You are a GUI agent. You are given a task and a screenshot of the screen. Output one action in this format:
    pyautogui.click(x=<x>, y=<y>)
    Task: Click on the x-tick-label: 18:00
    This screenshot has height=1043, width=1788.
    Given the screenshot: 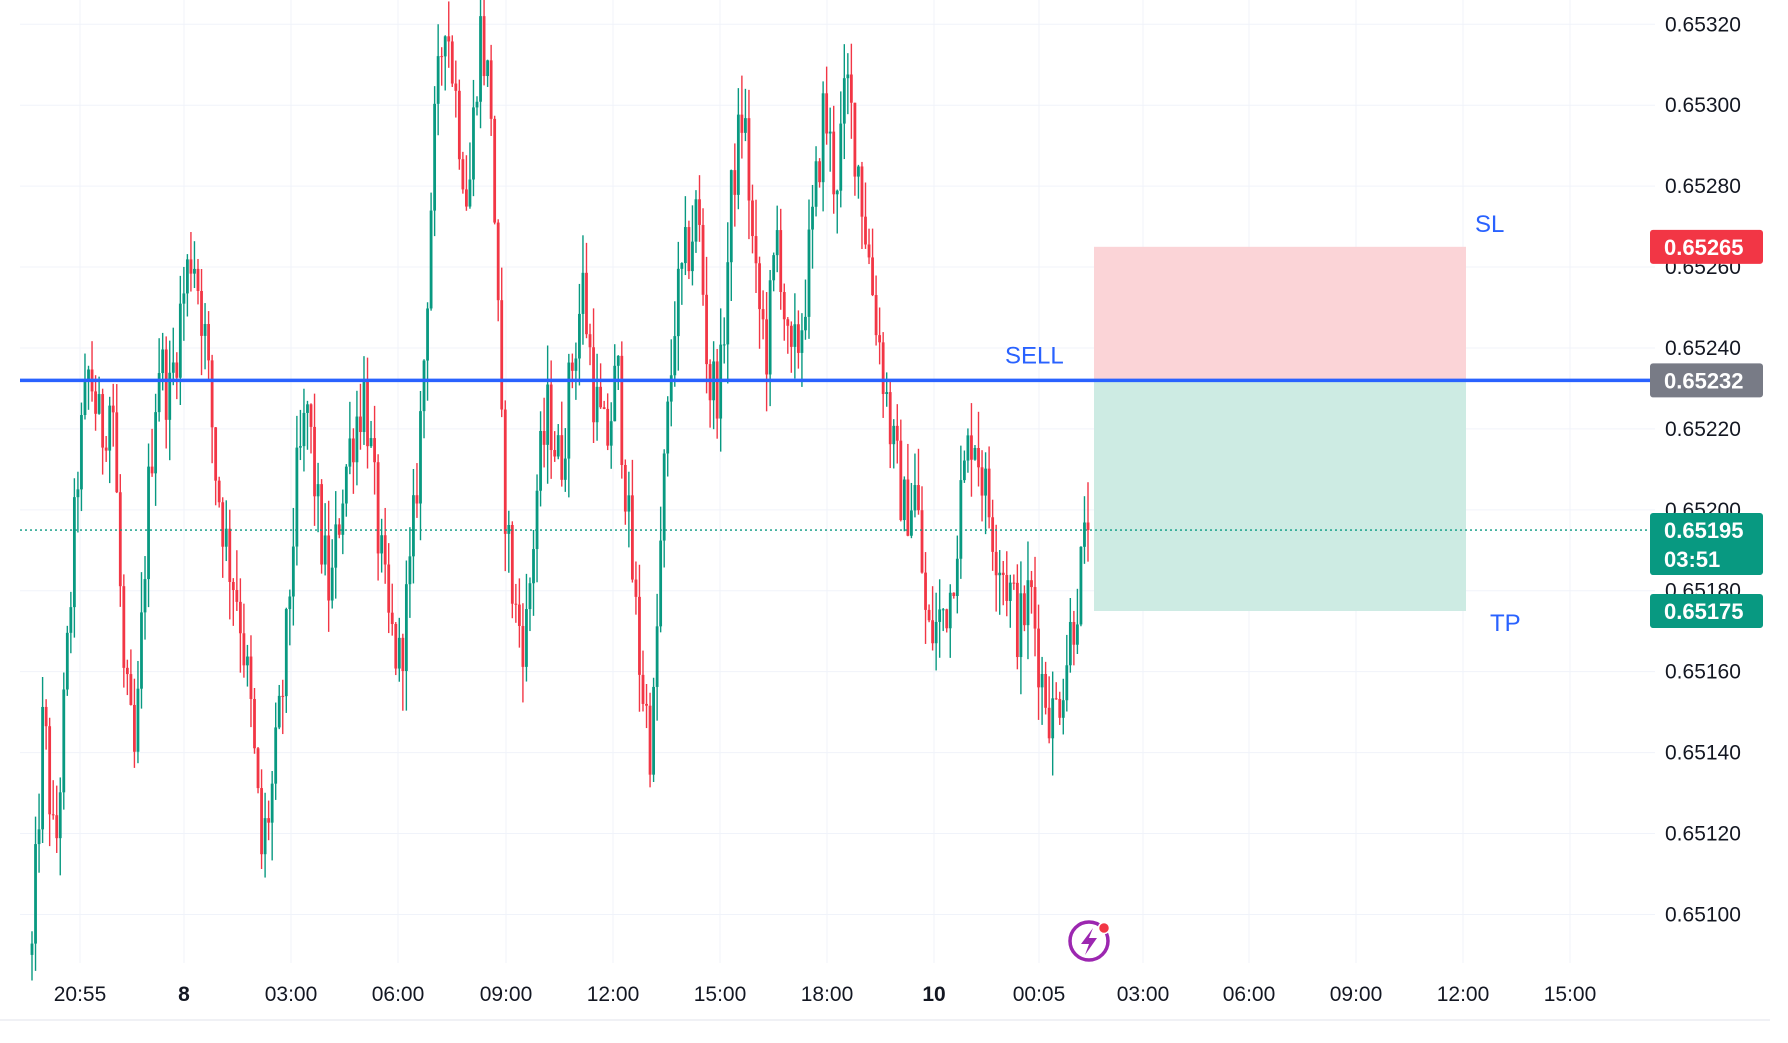 What is the action you would take?
    pyautogui.click(x=827, y=994)
    